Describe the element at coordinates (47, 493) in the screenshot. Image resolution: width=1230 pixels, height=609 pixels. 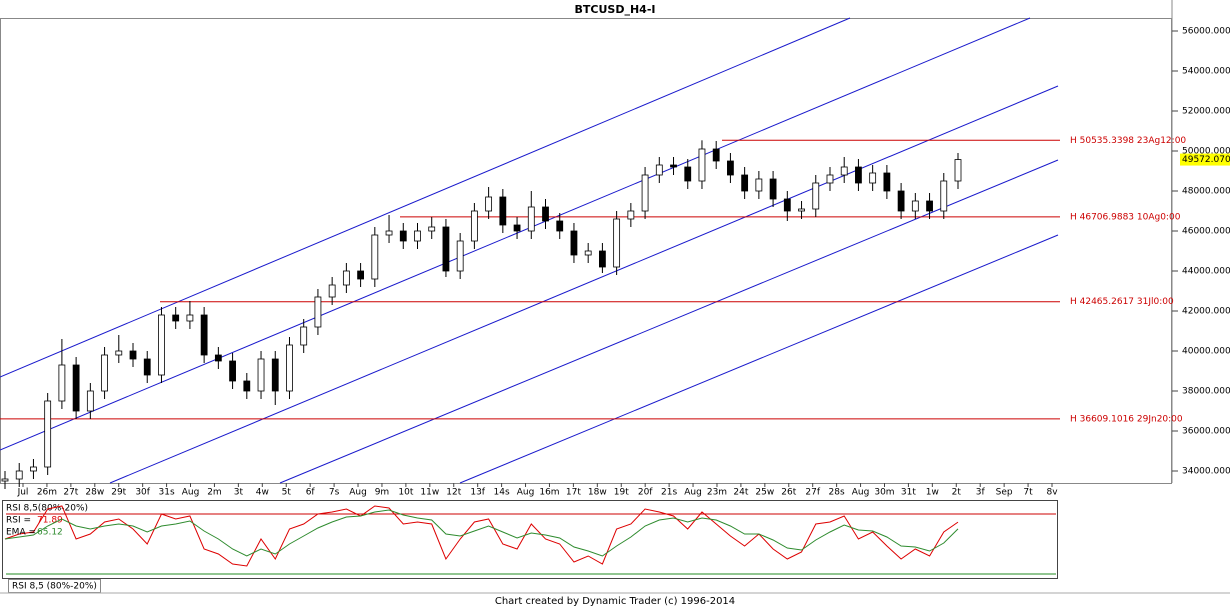
I see `x-tick-label: 26m` at that location.